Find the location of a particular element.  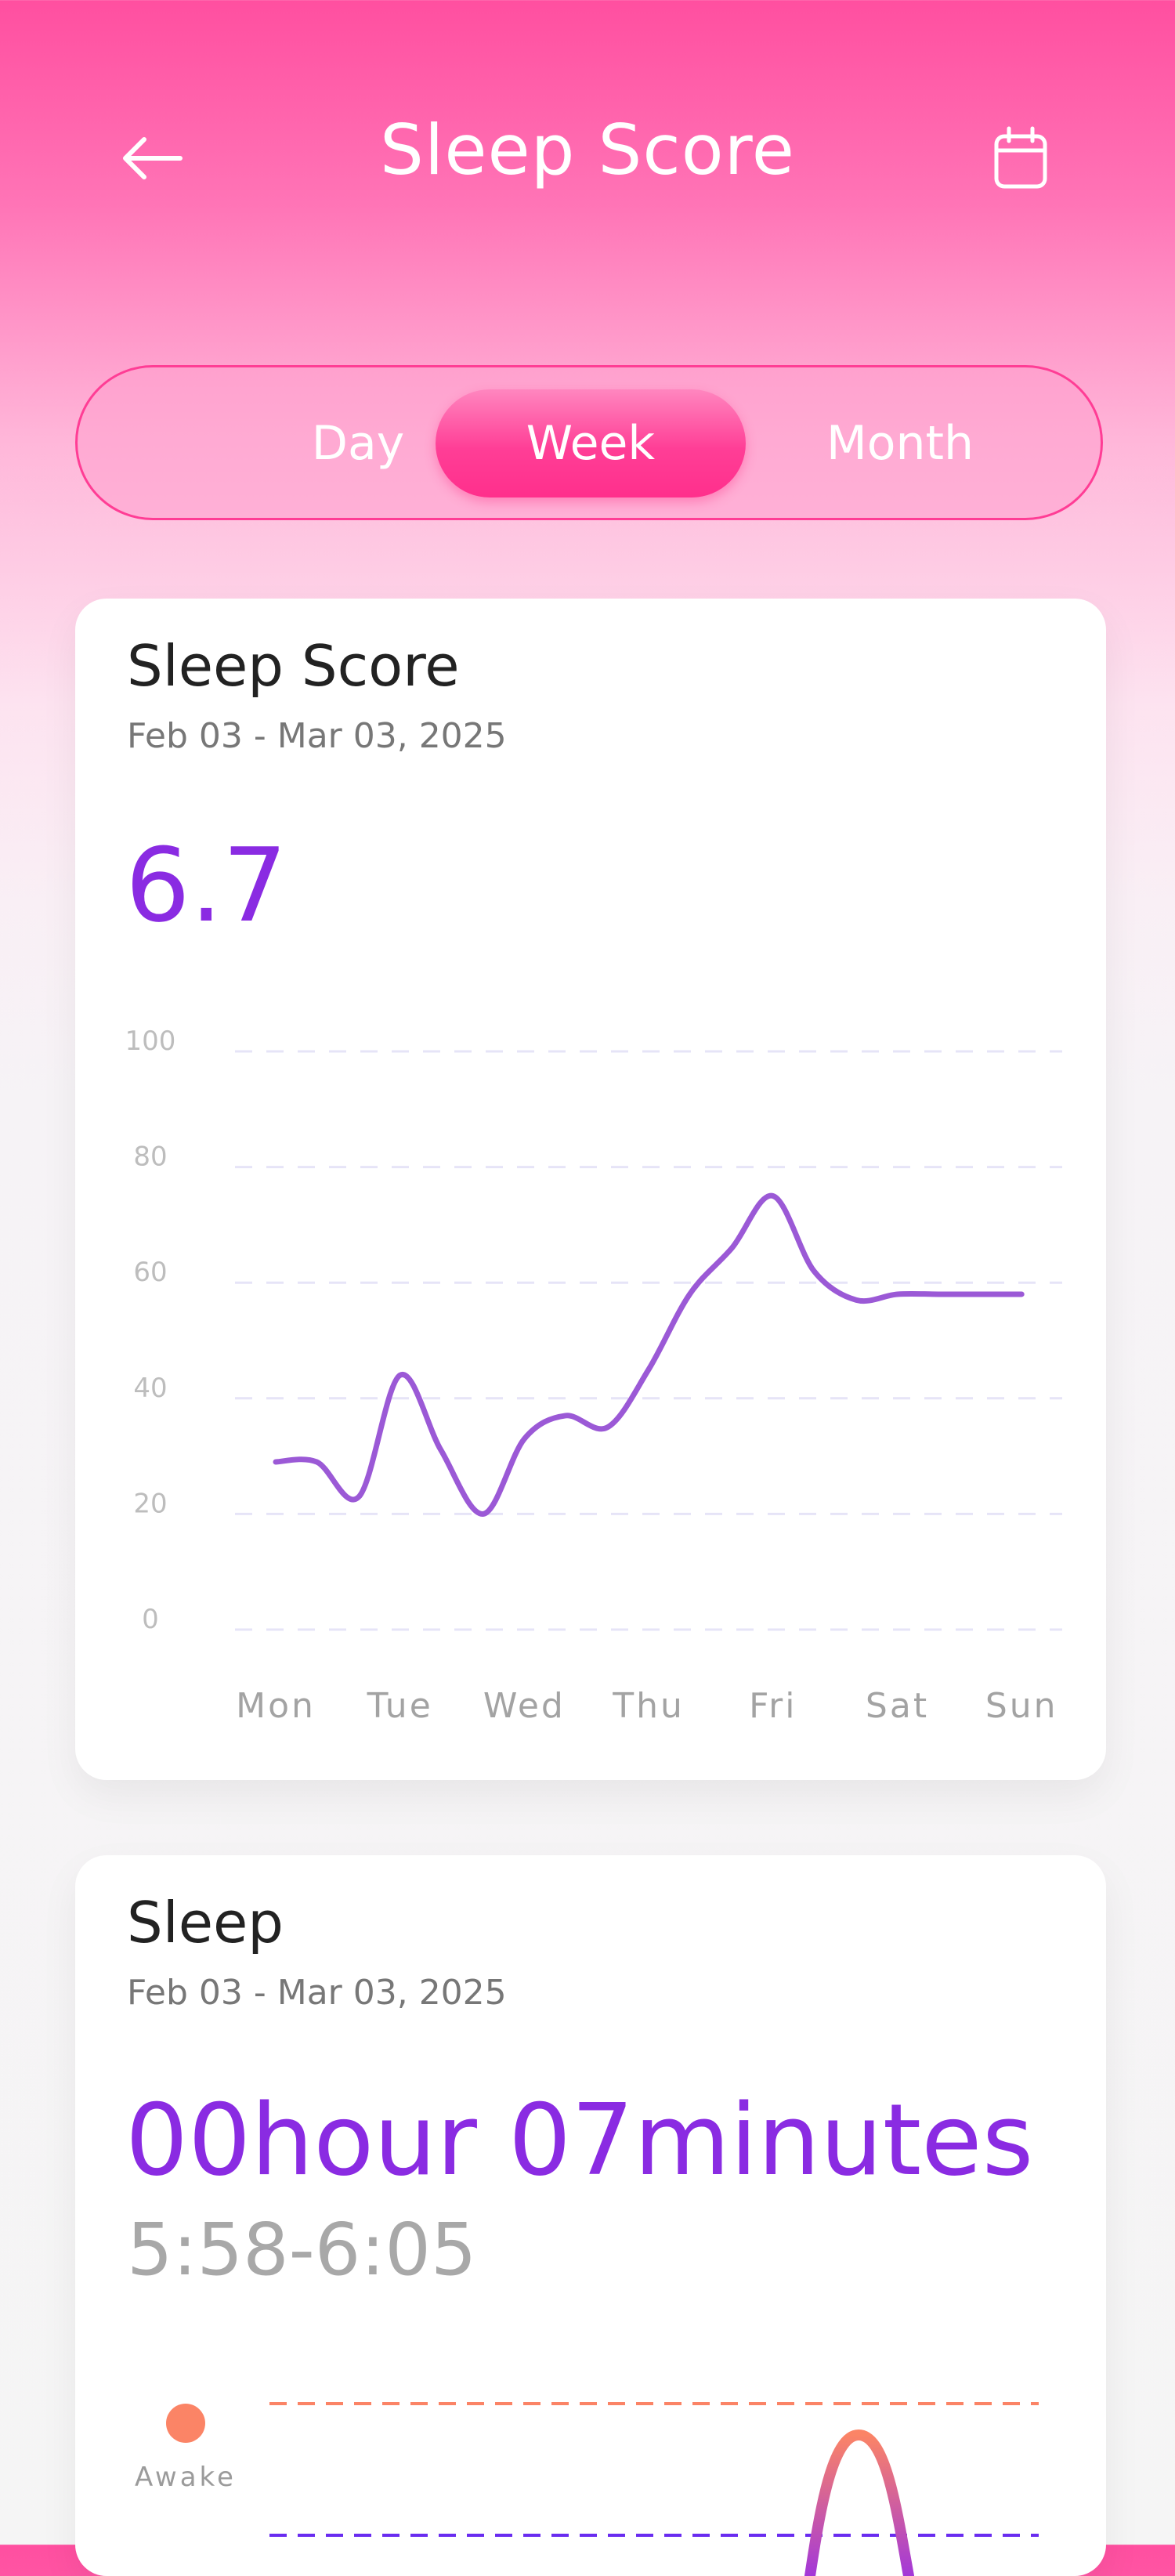

y-tick-label: 20 is located at coordinates (150, 1504).